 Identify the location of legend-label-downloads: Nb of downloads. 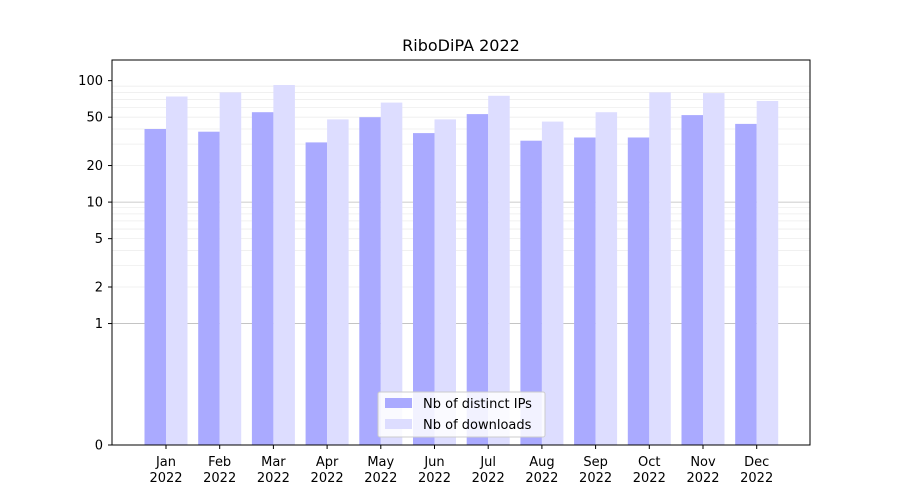
(477, 425).